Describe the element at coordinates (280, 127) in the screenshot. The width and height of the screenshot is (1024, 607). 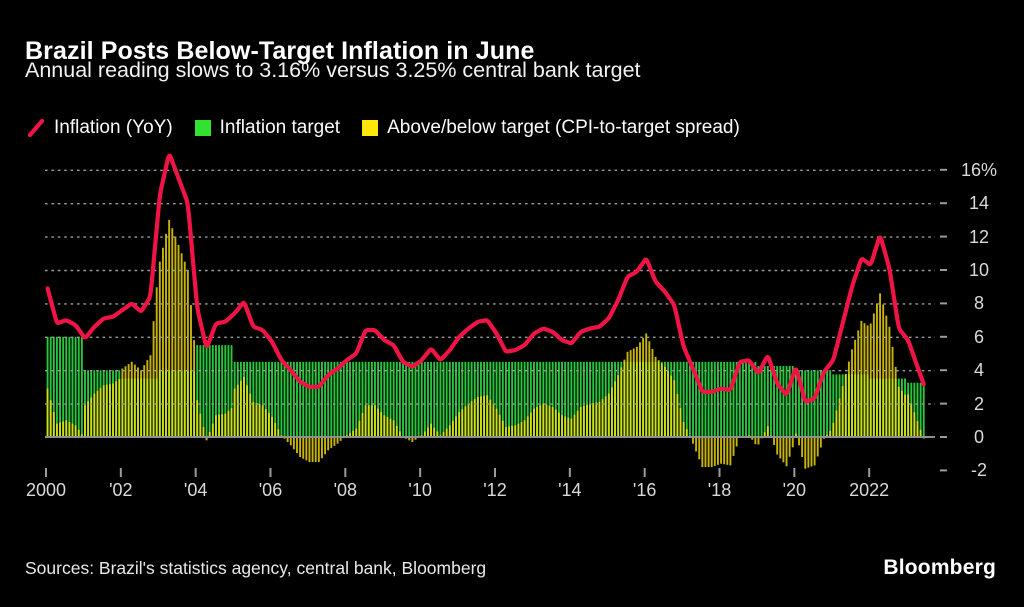
I see `legend-label-target: Inflation target` at that location.